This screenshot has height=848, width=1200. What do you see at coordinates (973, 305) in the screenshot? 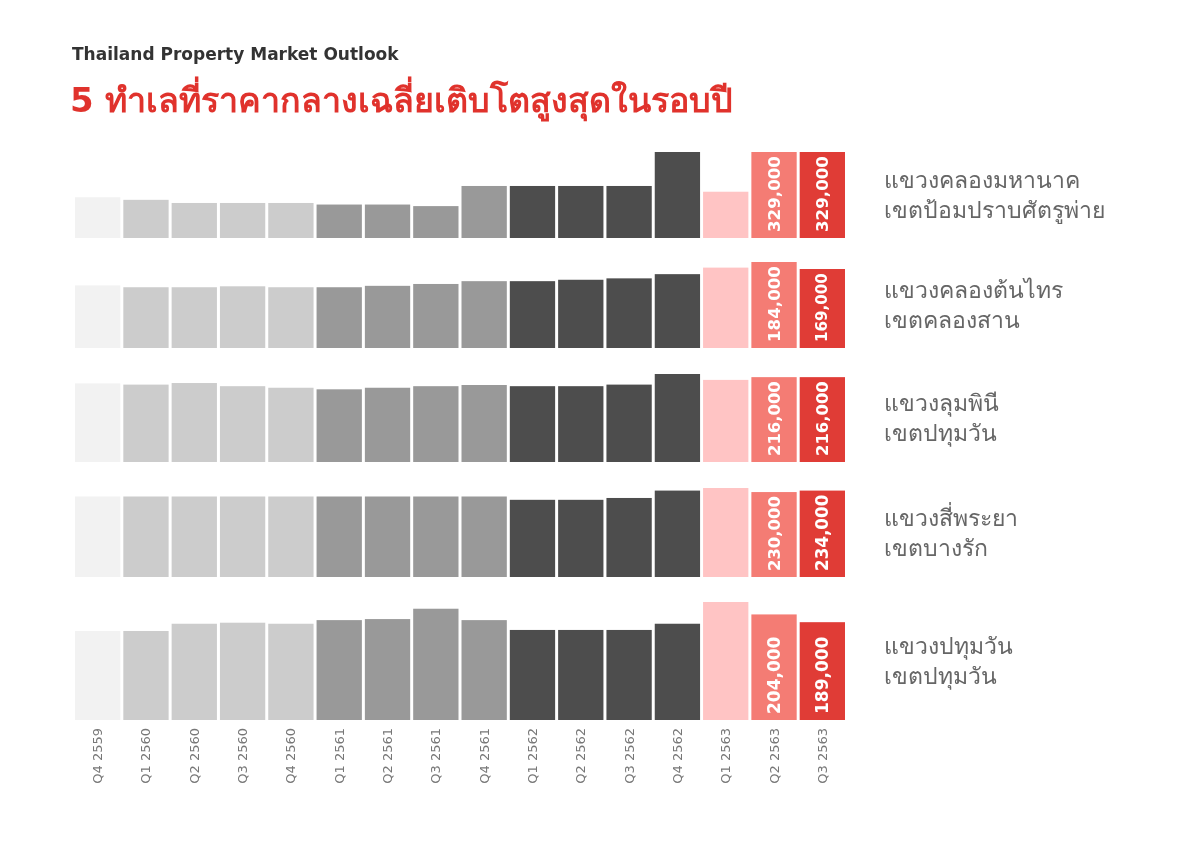
I see `y2-axis-title: แขวงคลองต้นไทร เขตคลองสาน` at bounding box center [973, 305].